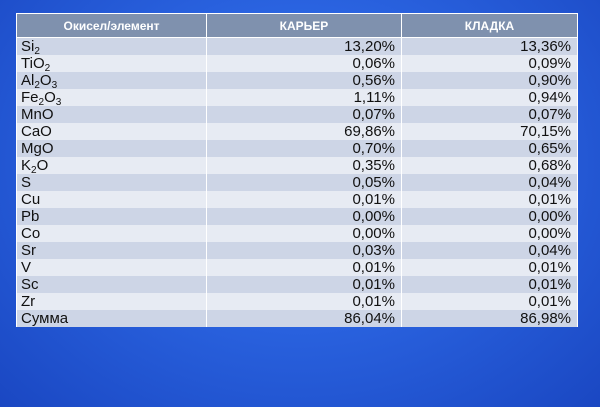 The width and height of the screenshot is (600, 407). I want to click on table-row: MnO 0,07% 0,07%, so click(297, 114).